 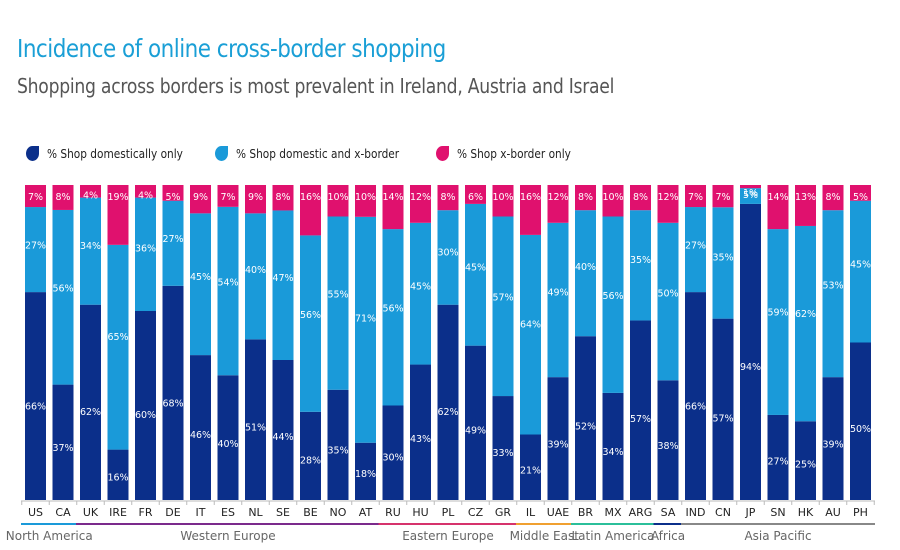 I want to click on region-label: Eastern Europe, so click(x=448, y=536).